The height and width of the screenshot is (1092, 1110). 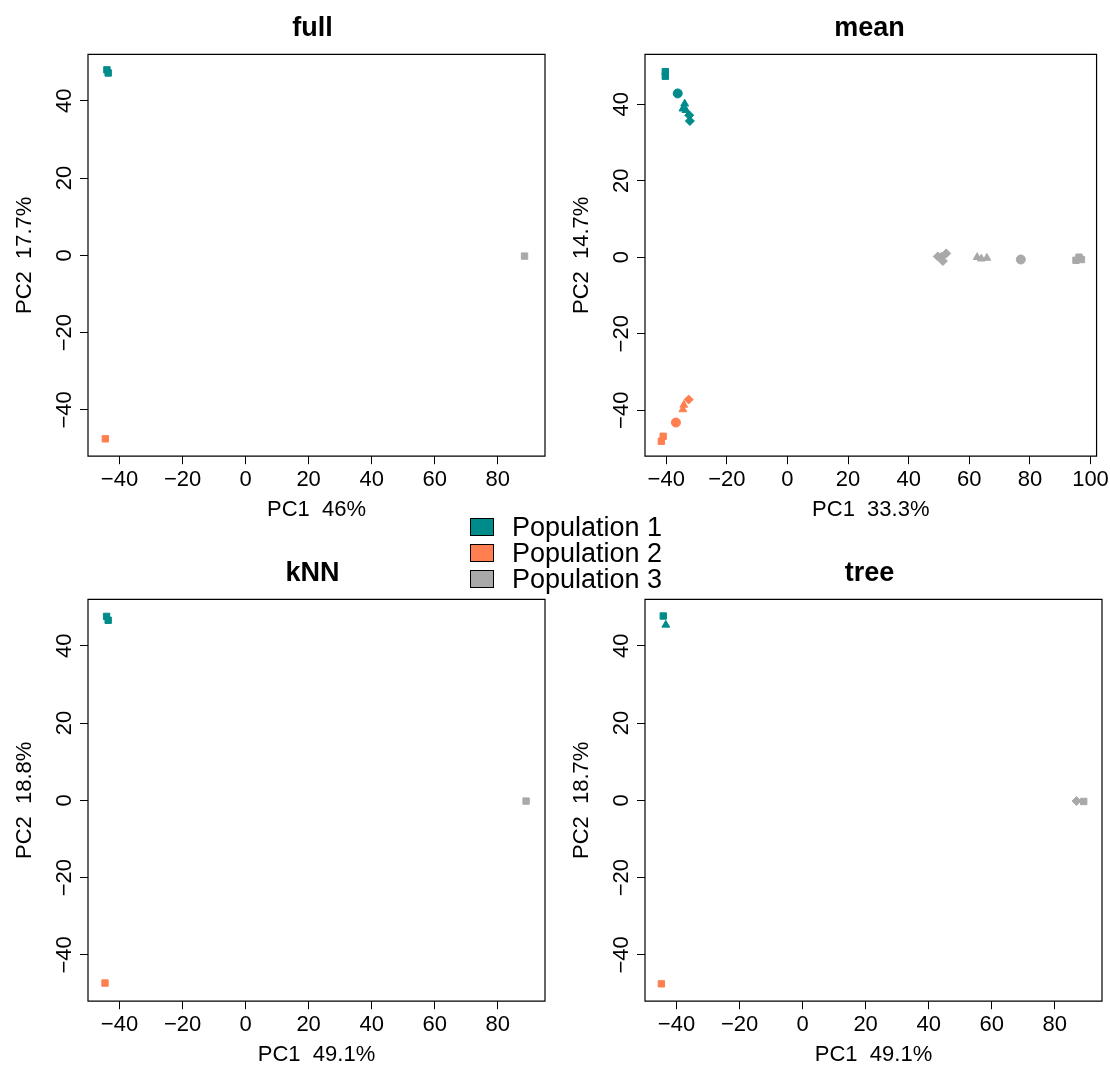 What do you see at coordinates (869, 571) in the screenshot?
I see `chart-title: tree` at bounding box center [869, 571].